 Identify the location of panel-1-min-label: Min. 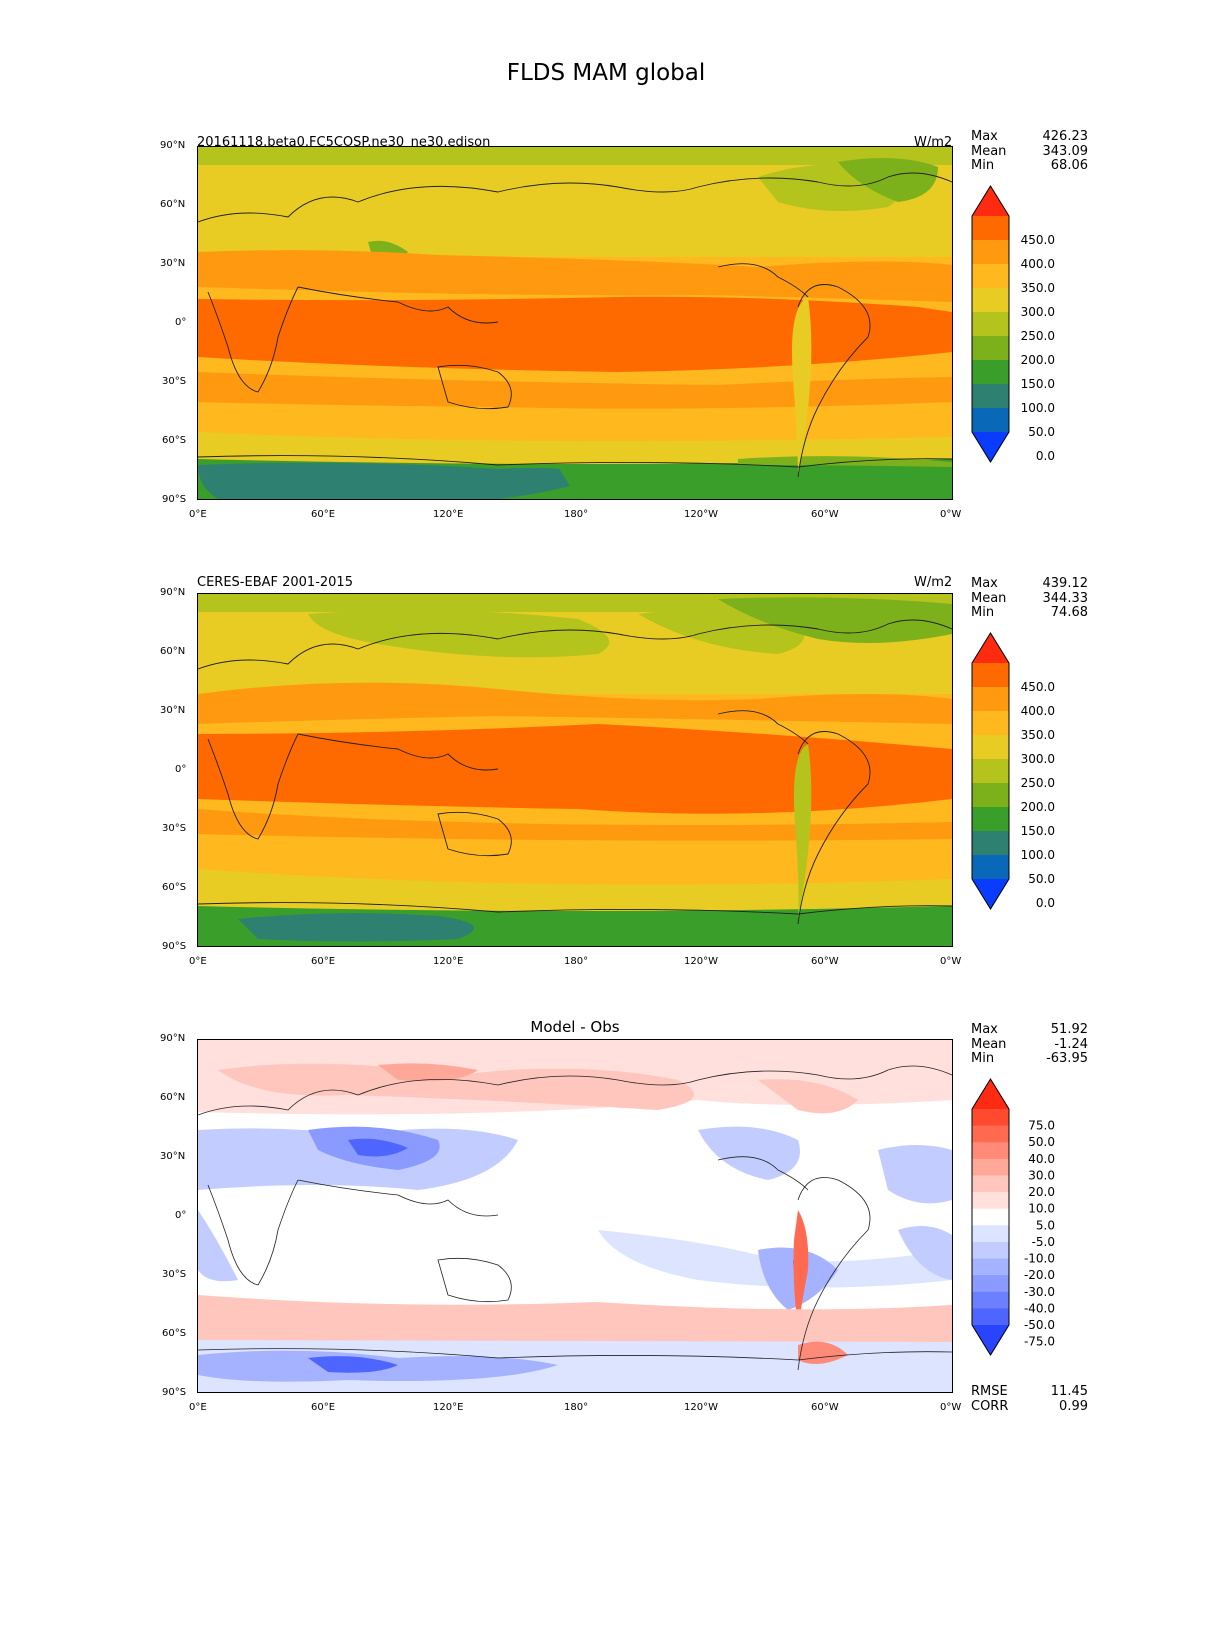
(983, 165).